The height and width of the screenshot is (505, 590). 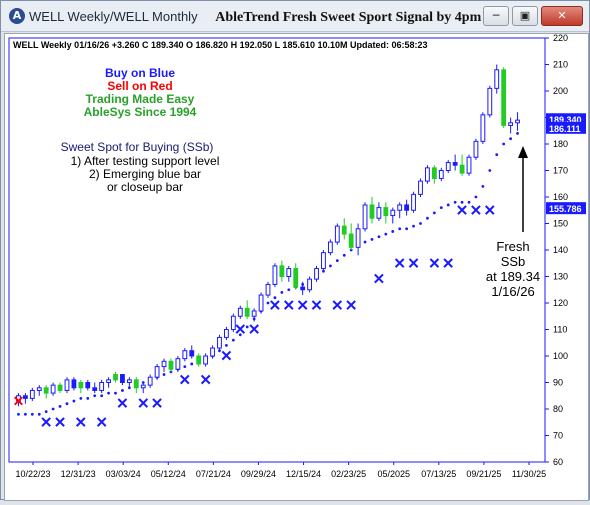 I want to click on x-tick-label: 07/13/25, so click(x=438, y=474).